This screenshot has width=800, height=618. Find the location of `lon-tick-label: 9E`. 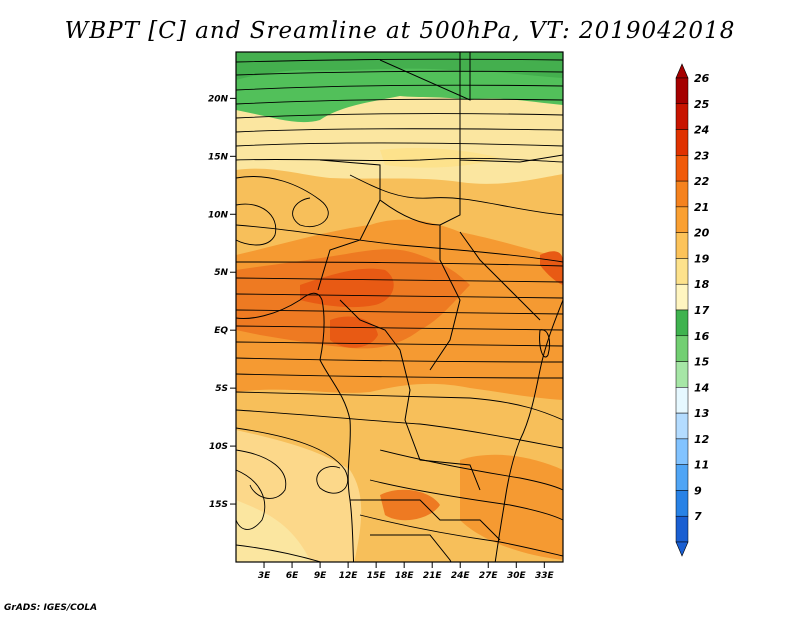

lon-tick-label: 9E is located at coordinates (320, 576).